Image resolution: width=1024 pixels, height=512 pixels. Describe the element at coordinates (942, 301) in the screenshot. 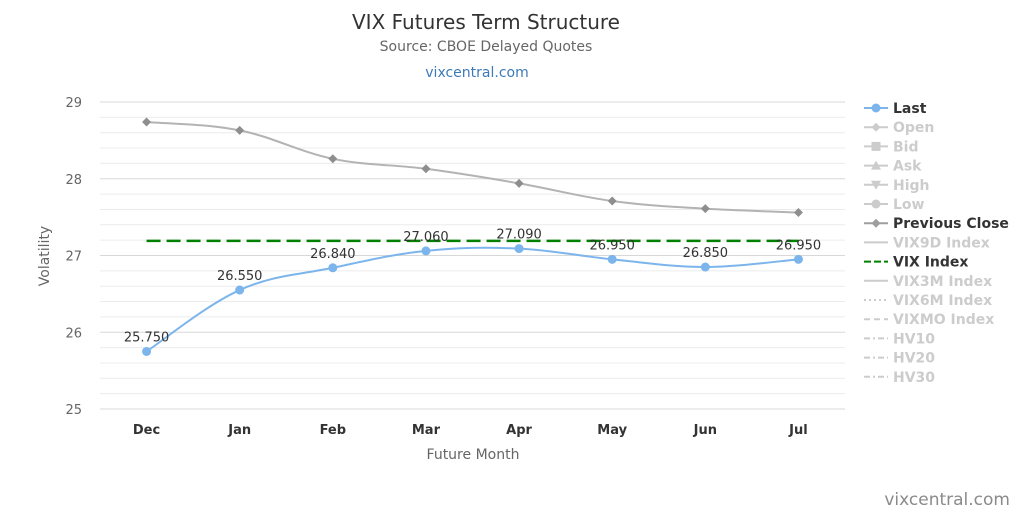

I see `legend-label: VIX6M Index` at that location.